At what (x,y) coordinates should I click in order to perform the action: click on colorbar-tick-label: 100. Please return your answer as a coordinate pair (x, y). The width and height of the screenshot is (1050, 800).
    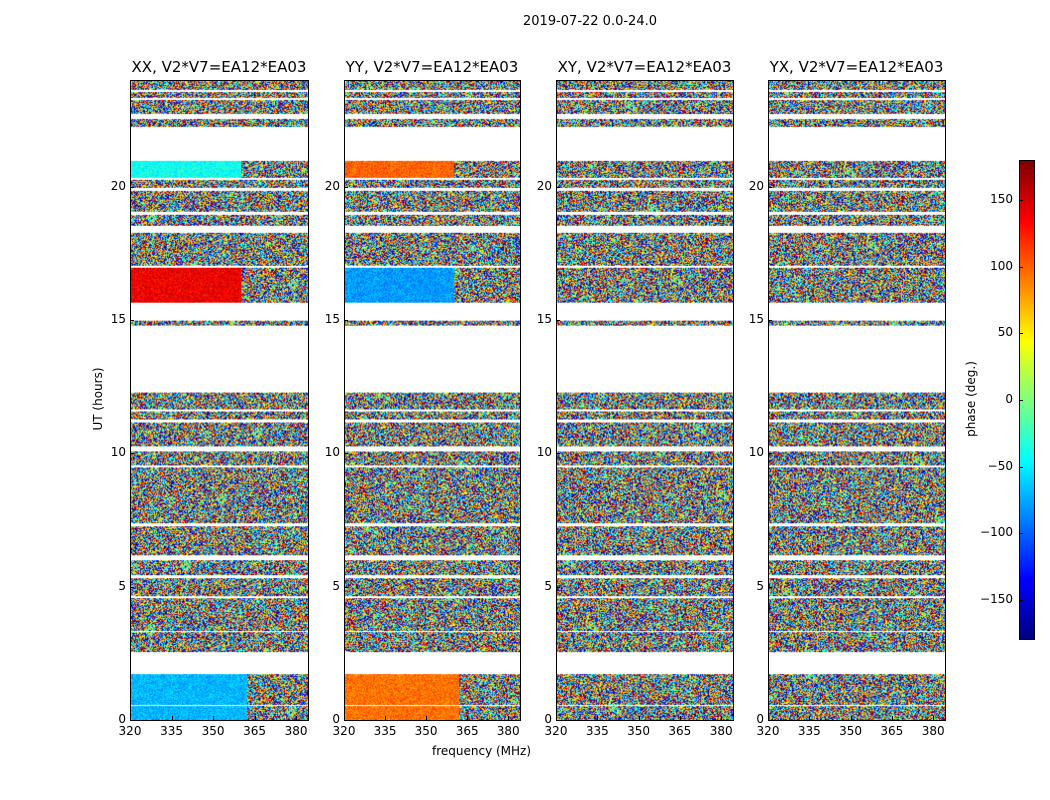
    Looking at the image, I should click on (1001, 265).